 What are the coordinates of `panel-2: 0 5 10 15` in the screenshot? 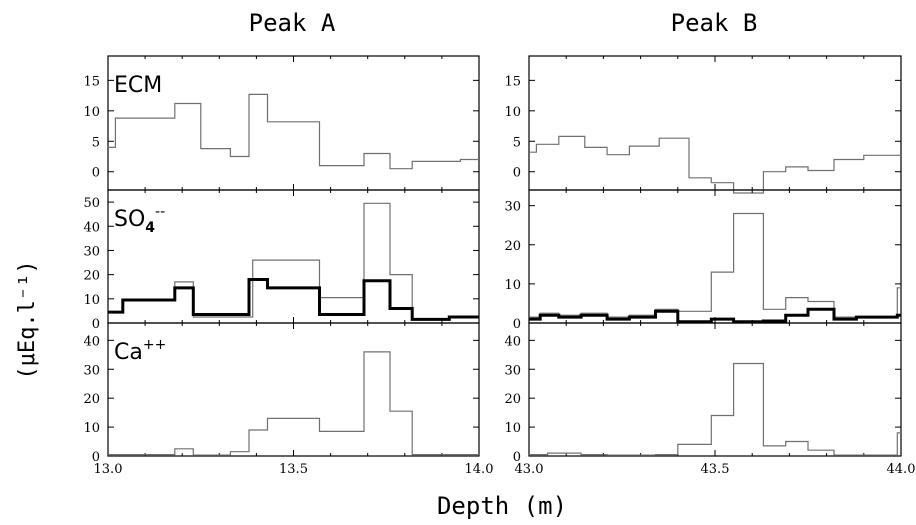 It's located at (703, 124).